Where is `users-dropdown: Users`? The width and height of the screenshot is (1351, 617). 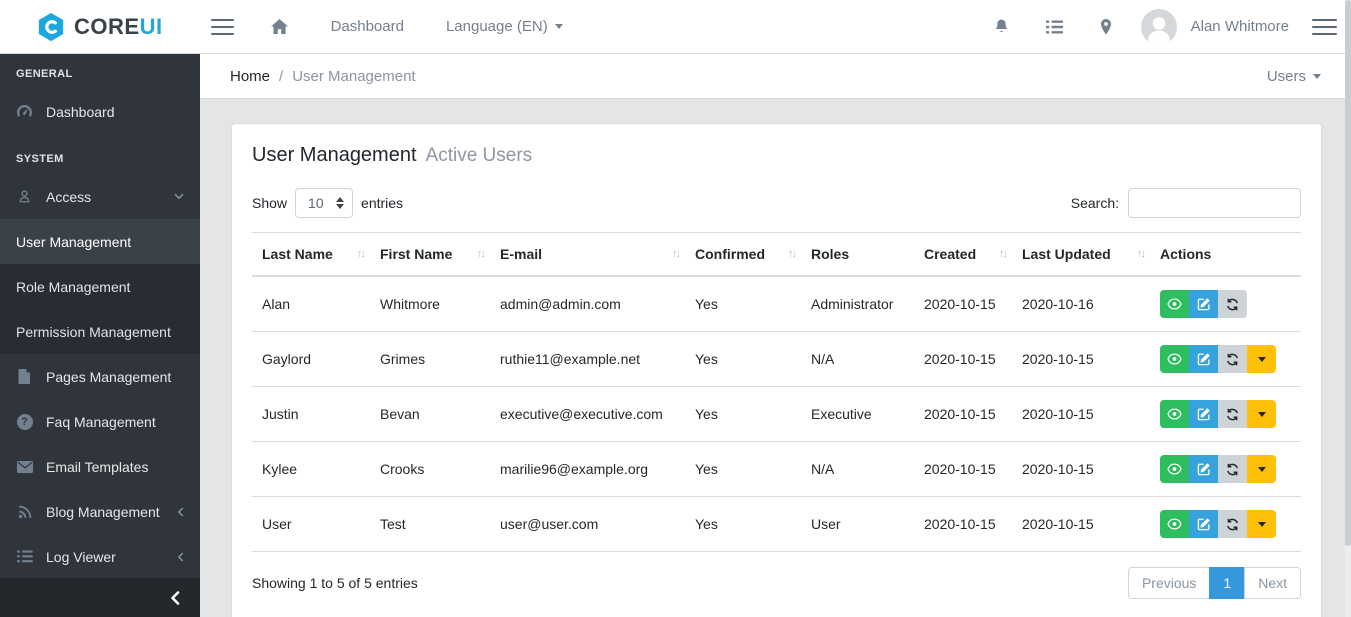 users-dropdown: Users is located at coordinates (1294, 76).